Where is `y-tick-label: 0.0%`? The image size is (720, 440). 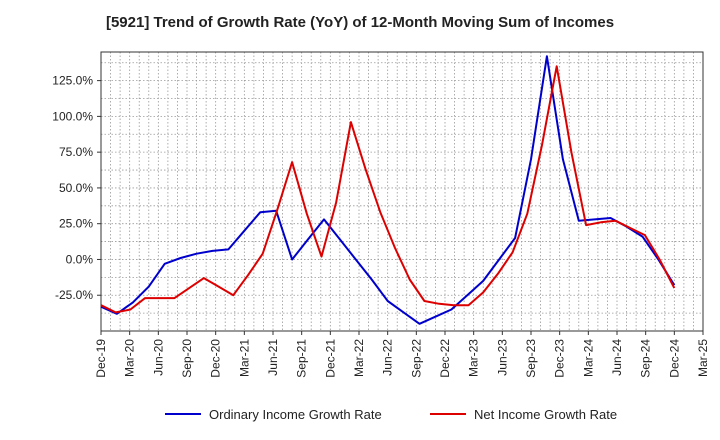 y-tick-label: 0.0% is located at coordinates (80, 259).